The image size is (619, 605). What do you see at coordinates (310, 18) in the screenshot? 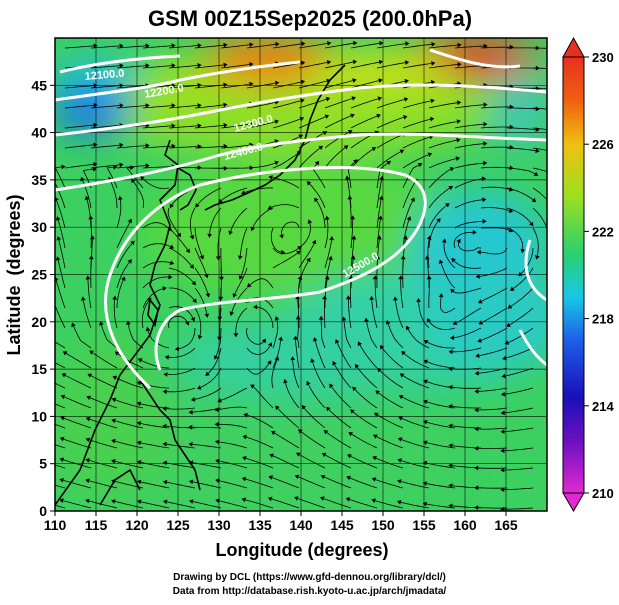
I see `chart-title: GSM 00Z15Sep2025 (200.0hPa)` at bounding box center [310, 18].